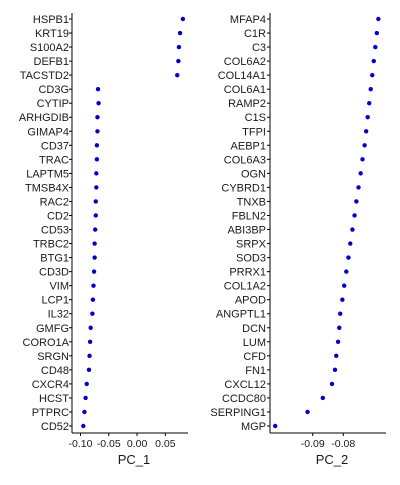 The image size is (400, 485). I want to click on pc1-gene-label: S100A2, so click(49, 48).